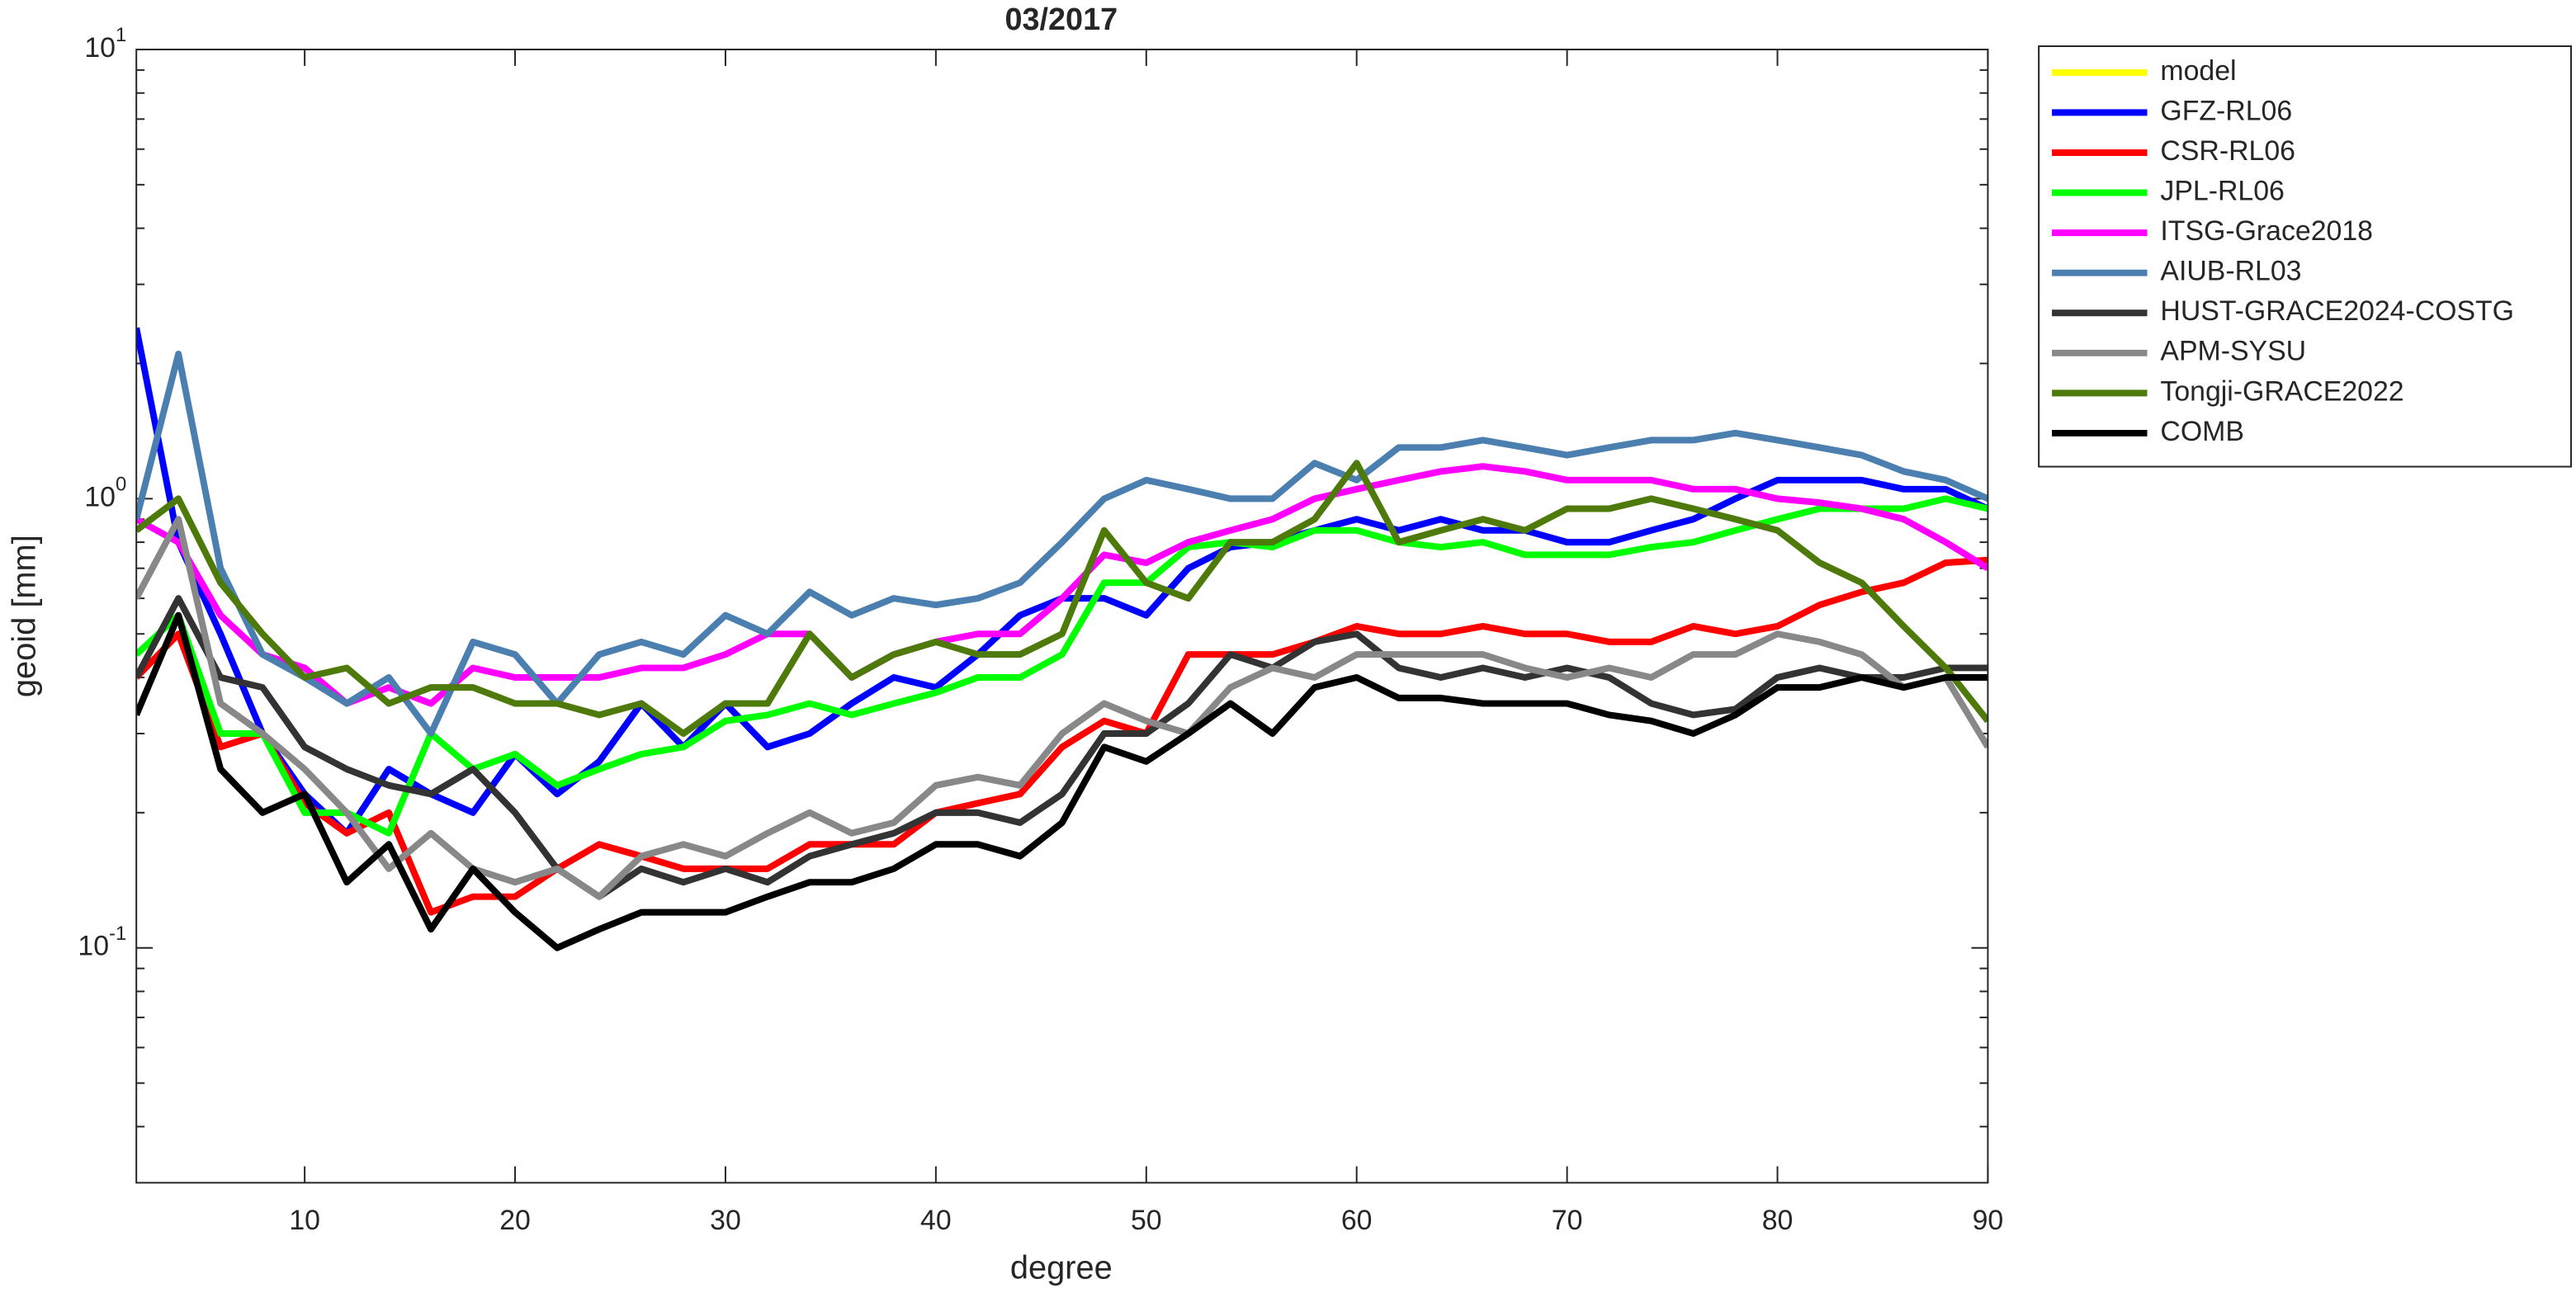 This screenshot has width=2576, height=1293. What do you see at coordinates (1061, 19) in the screenshot?
I see `chart-title: 03/2017` at bounding box center [1061, 19].